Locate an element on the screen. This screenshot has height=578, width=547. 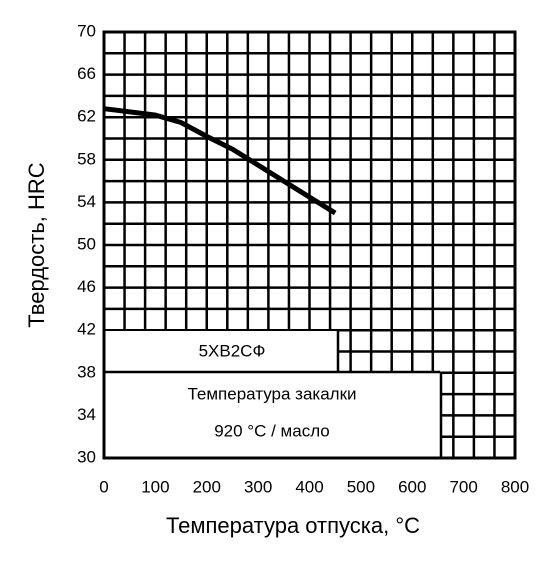
y-tick-label: 50 is located at coordinates (86, 243).